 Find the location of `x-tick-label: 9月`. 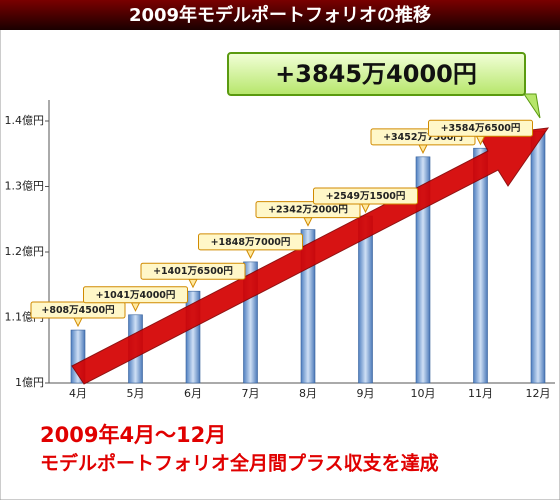

x-tick-label: 9月 is located at coordinates (366, 393).